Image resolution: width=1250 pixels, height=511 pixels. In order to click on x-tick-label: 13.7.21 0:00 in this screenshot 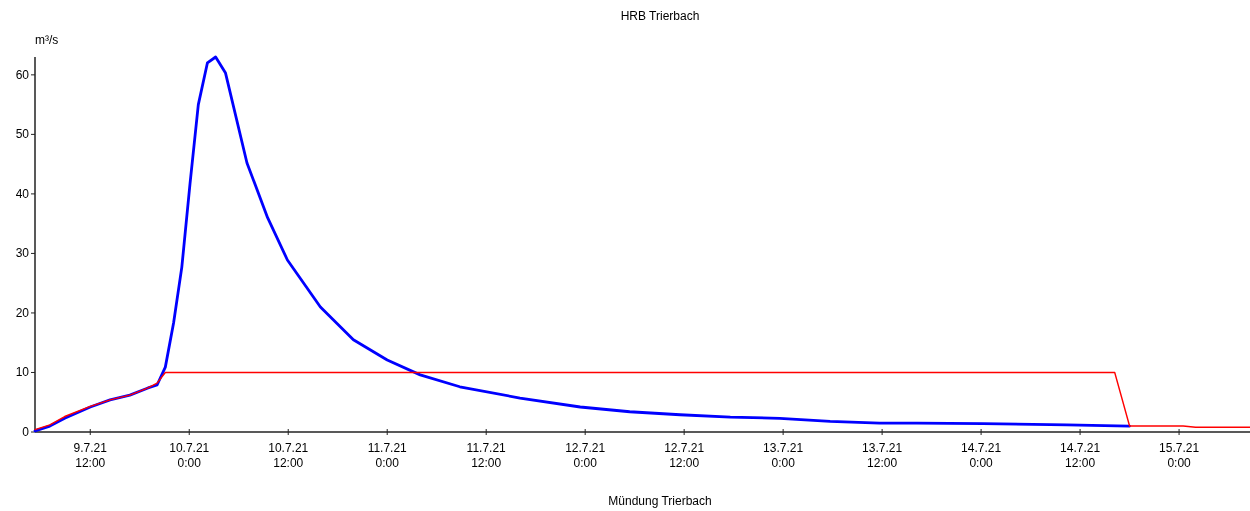, I will do `click(783, 455)`.